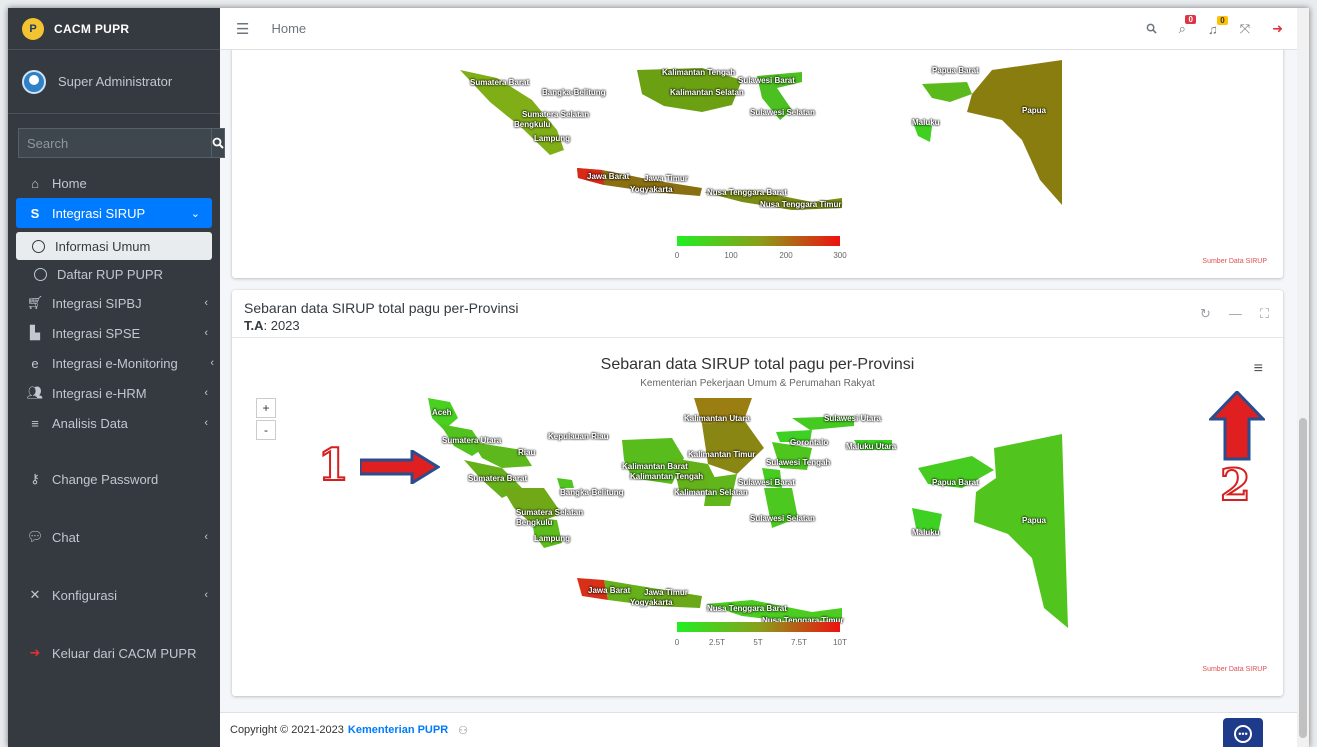 Image resolution: width=1317 pixels, height=747 pixels. I want to click on map-region-nusa-tenggara, so click(774, 611).